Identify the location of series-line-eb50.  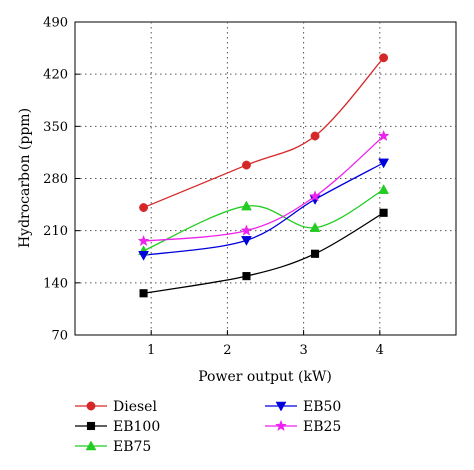
(263, 209).